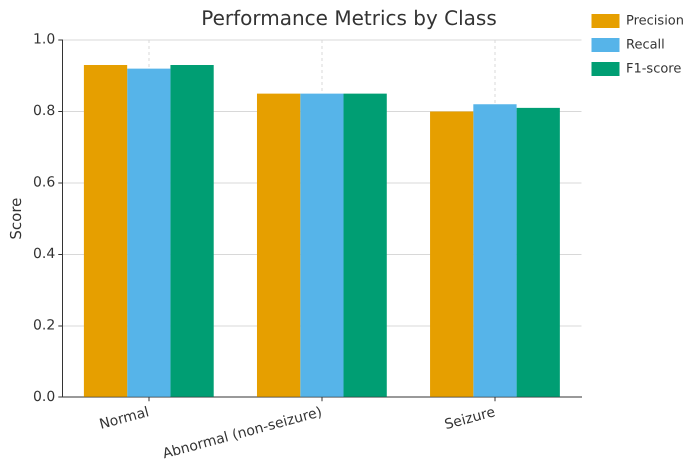 The image size is (698, 470). I want to click on y-tick-label: 1.0, so click(44, 40).